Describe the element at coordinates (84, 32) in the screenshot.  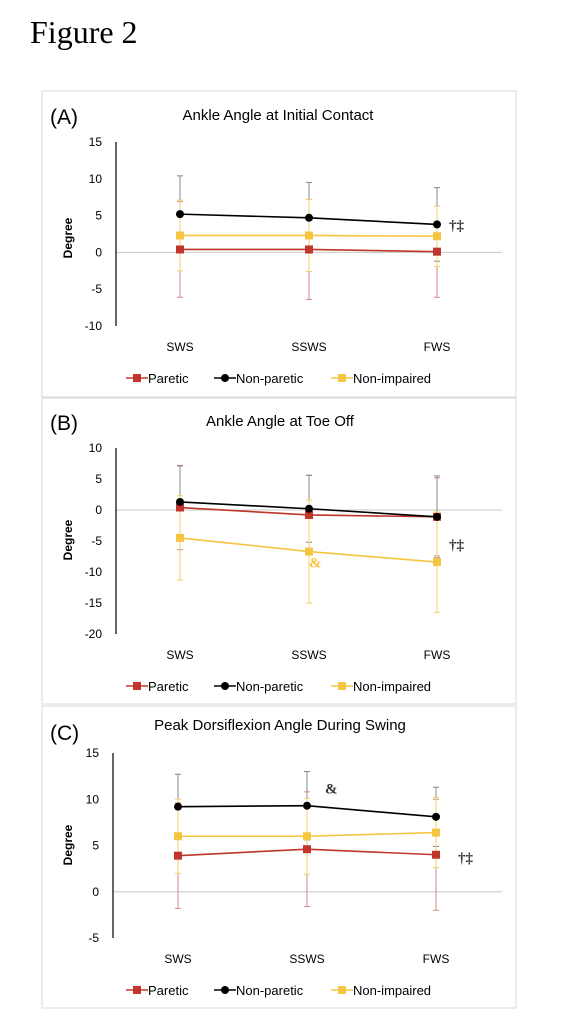
I see `figure-title: Figure 2` at that location.